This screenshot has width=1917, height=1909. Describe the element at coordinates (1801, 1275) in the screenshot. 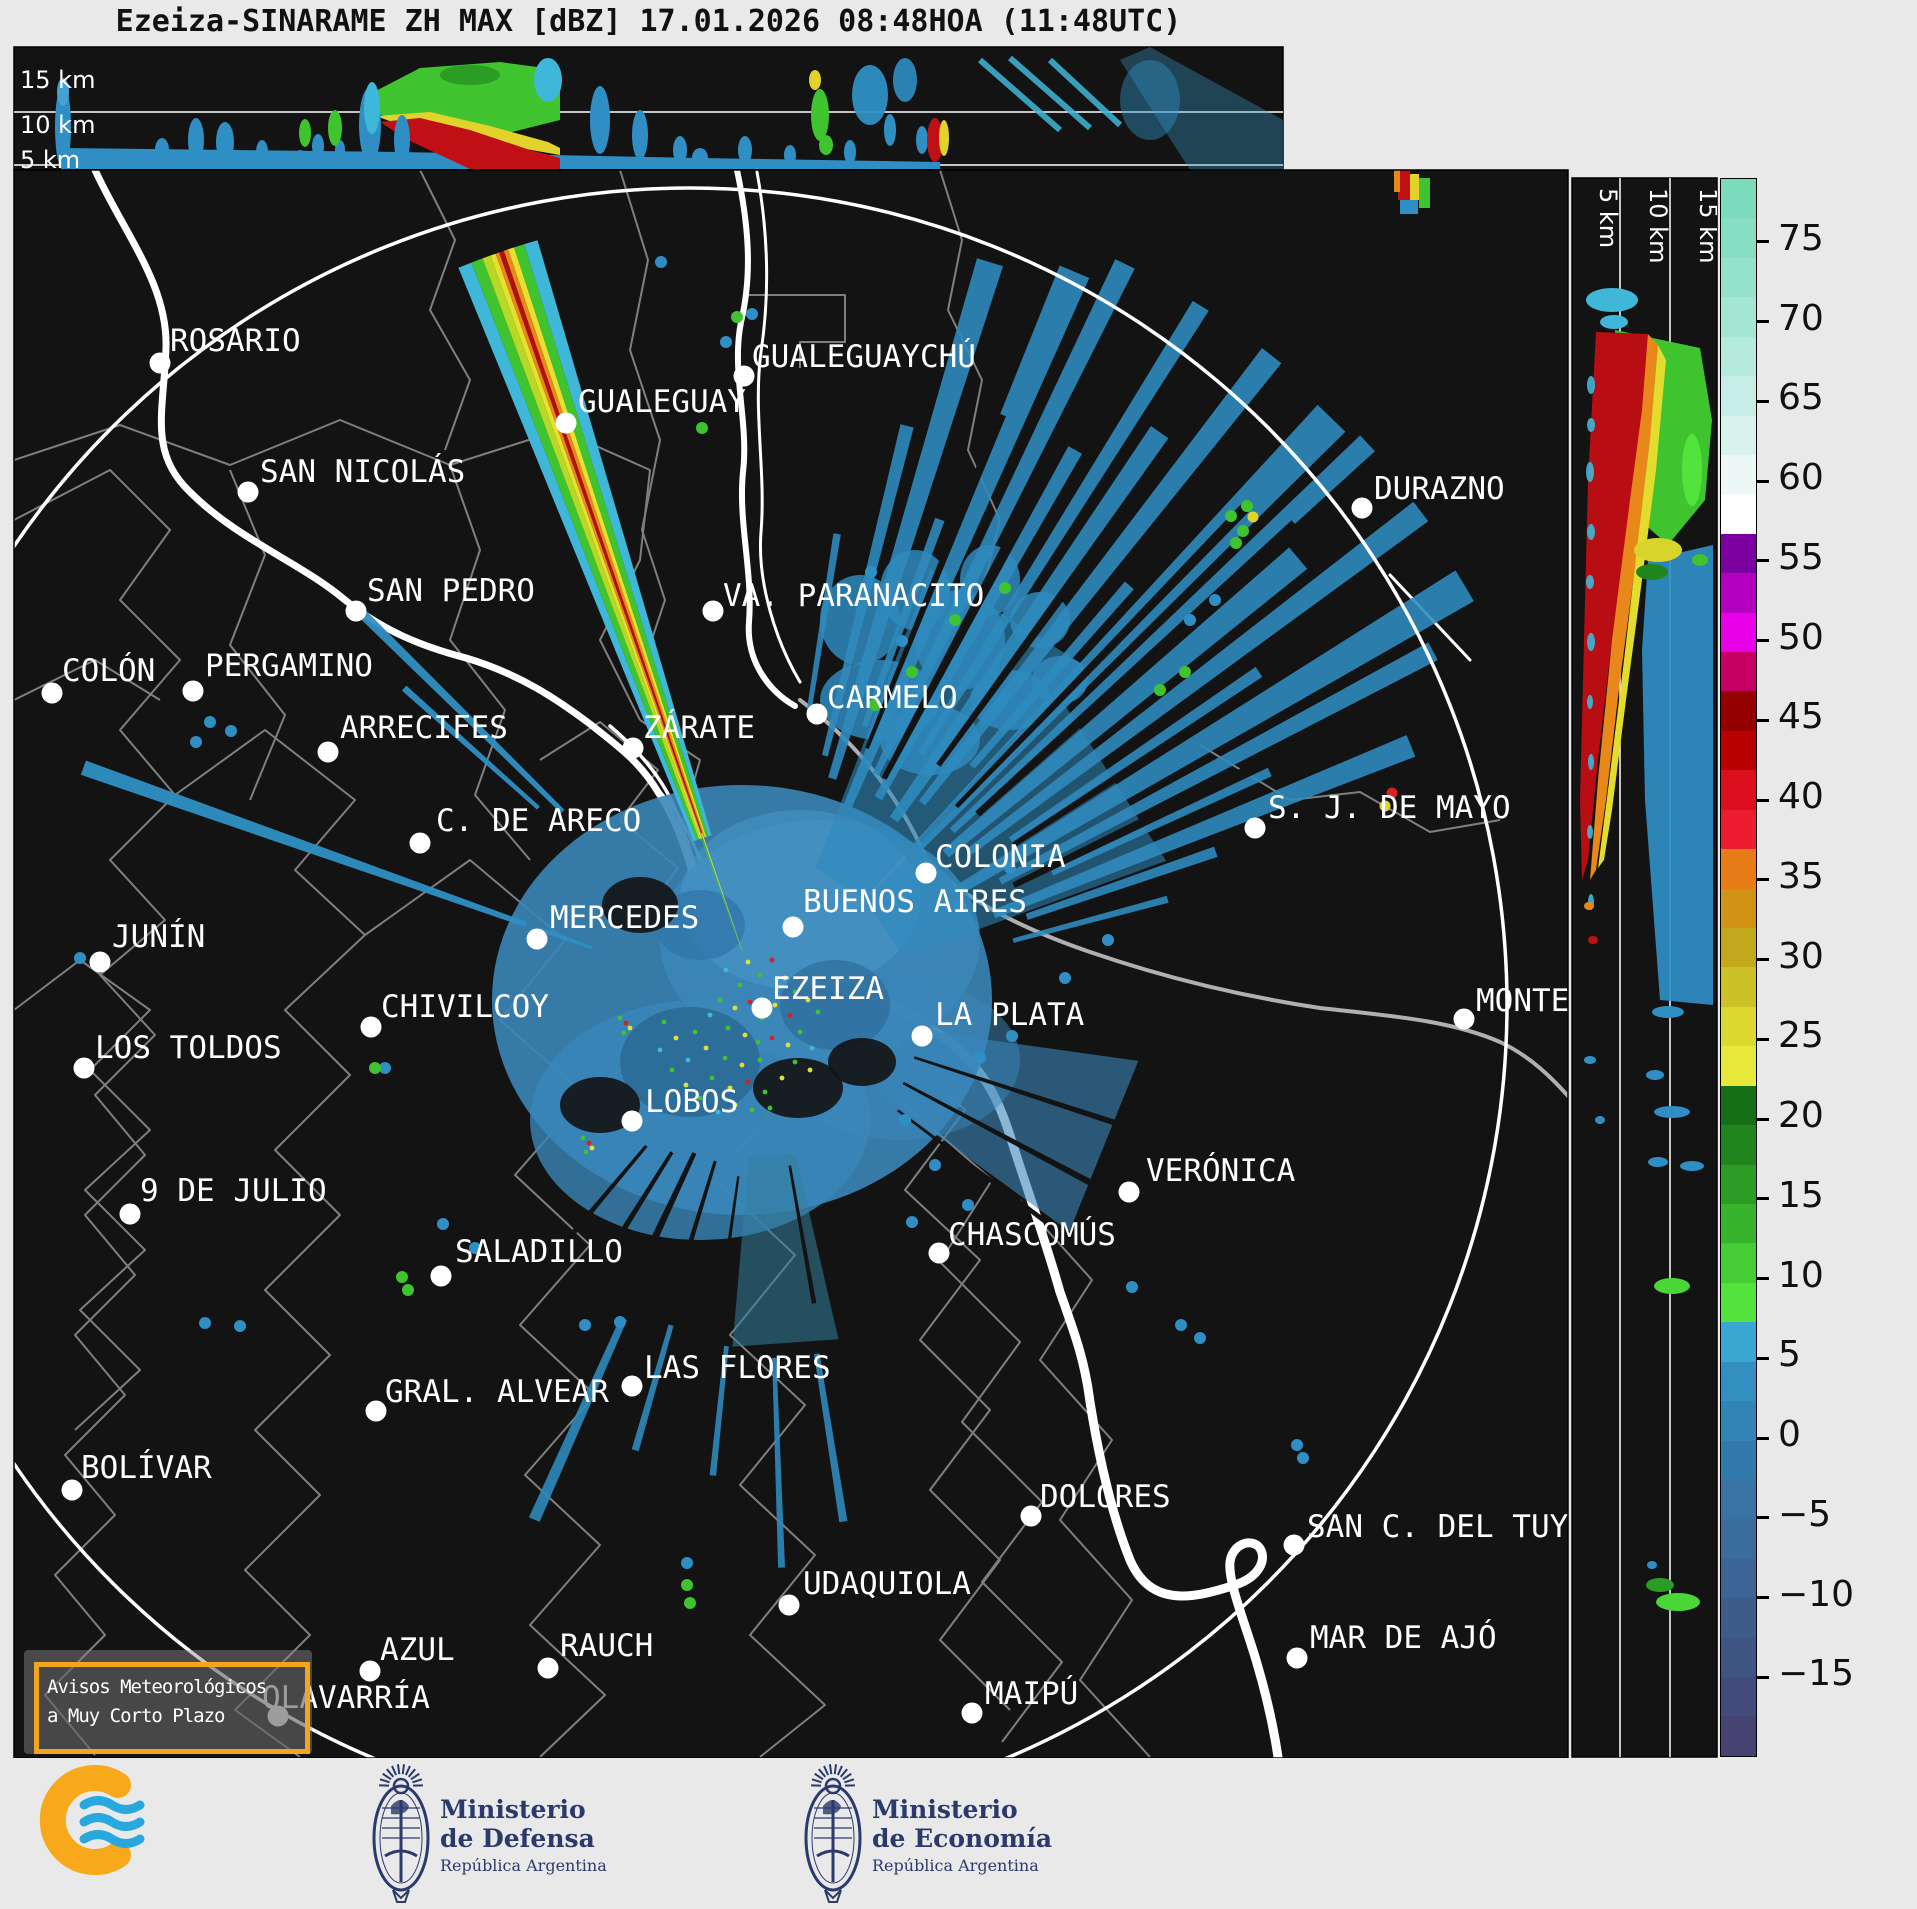

I see `colorbar-tick-label: 10` at that location.